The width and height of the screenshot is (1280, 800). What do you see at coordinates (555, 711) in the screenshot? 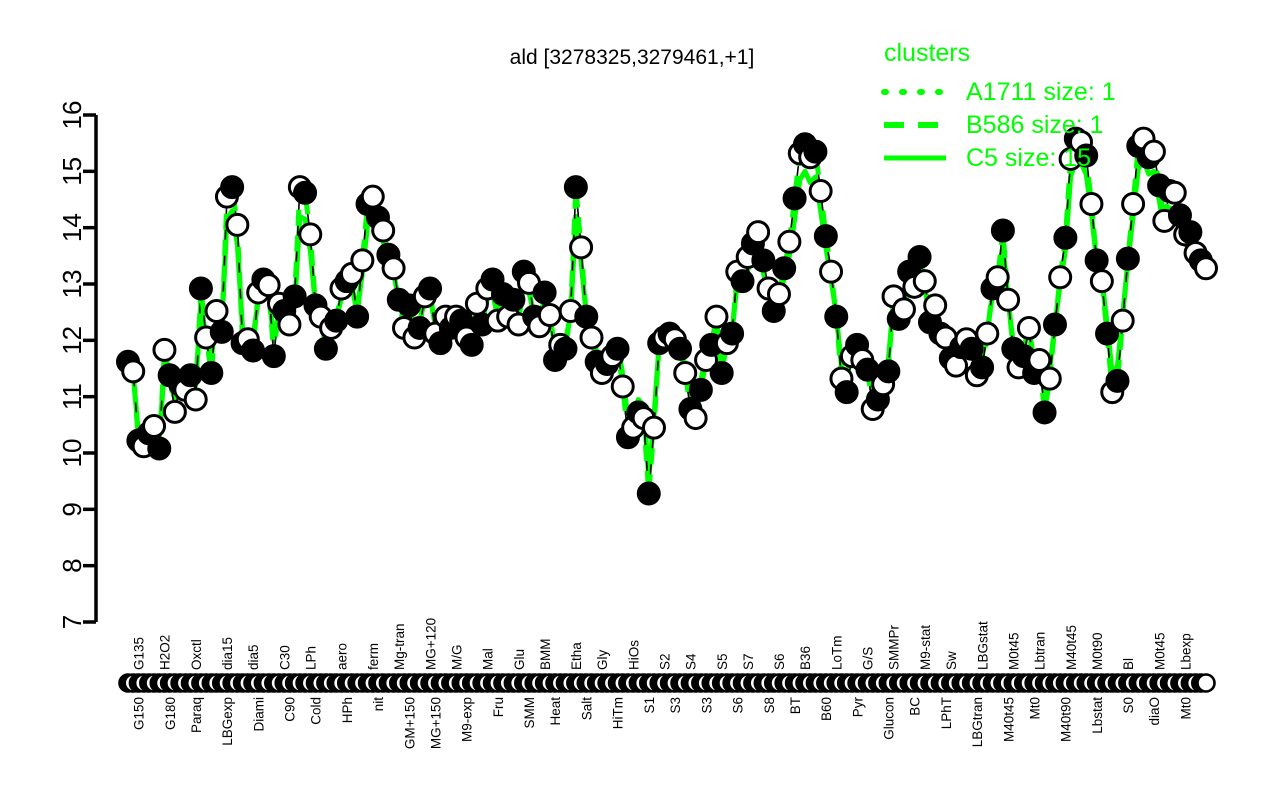
I see `x-tick-label-lower: Heat` at bounding box center [555, 711].